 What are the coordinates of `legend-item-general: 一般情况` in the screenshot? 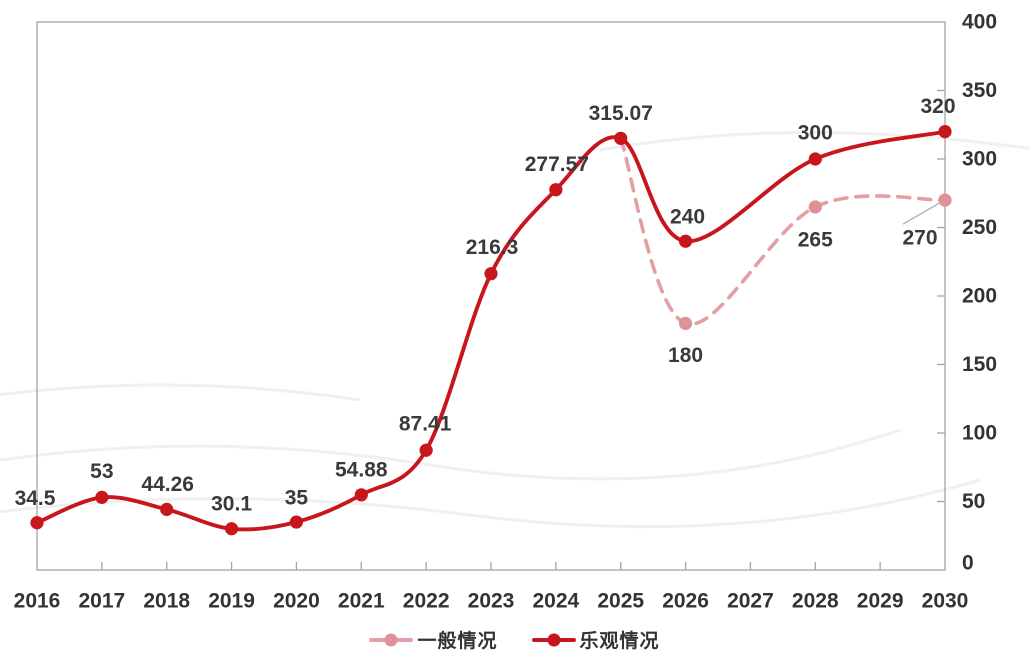 It's located at (433, 639).